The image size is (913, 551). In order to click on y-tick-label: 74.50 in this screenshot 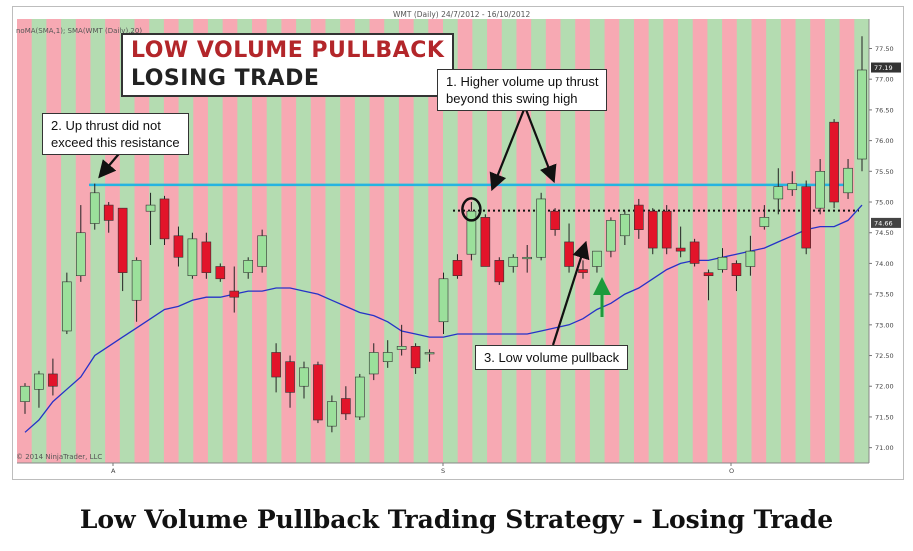, I will do `click(884, 233)`.